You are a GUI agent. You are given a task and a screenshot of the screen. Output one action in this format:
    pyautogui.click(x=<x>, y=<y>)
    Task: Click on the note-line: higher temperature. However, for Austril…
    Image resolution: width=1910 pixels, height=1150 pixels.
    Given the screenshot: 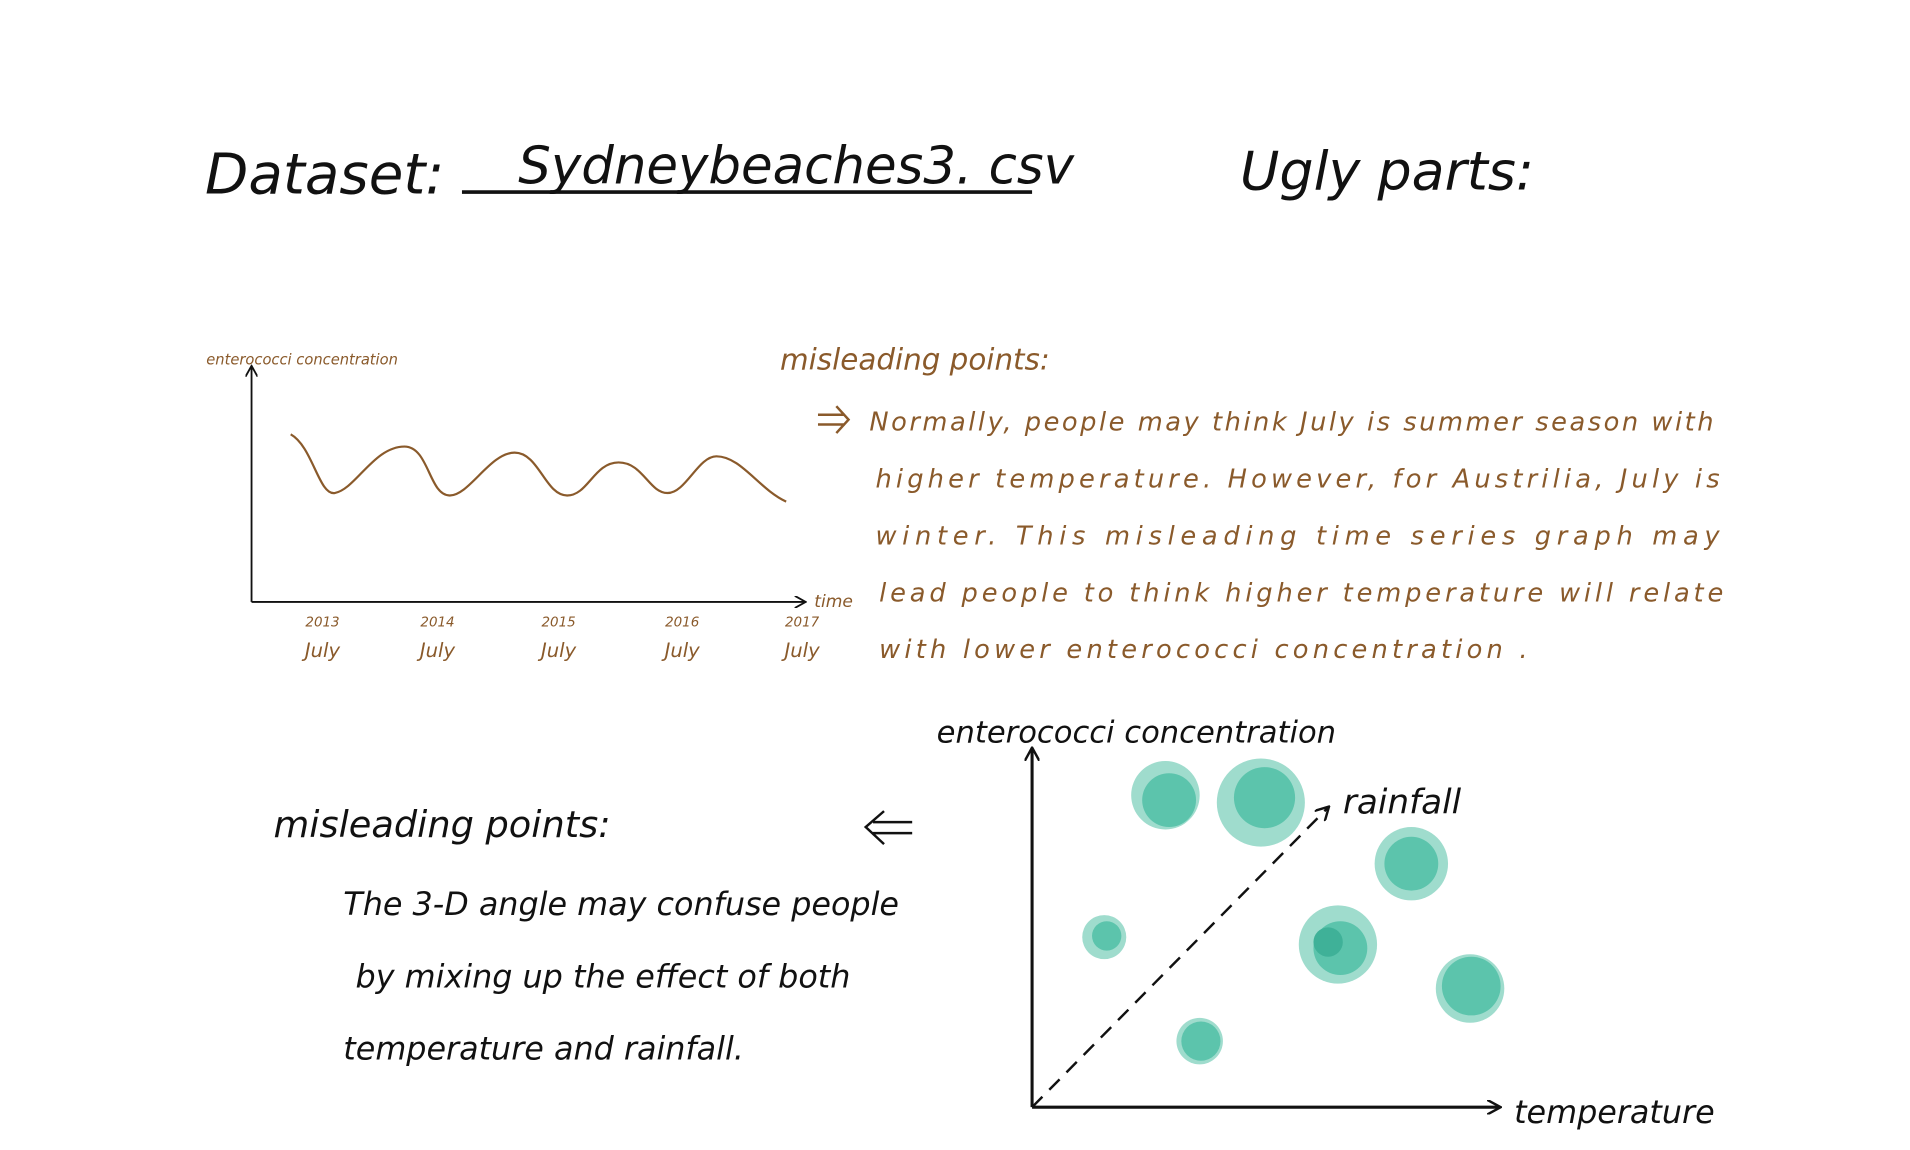 What is the action you would take?
    pyautogui.click(x=1297, y=480)
    